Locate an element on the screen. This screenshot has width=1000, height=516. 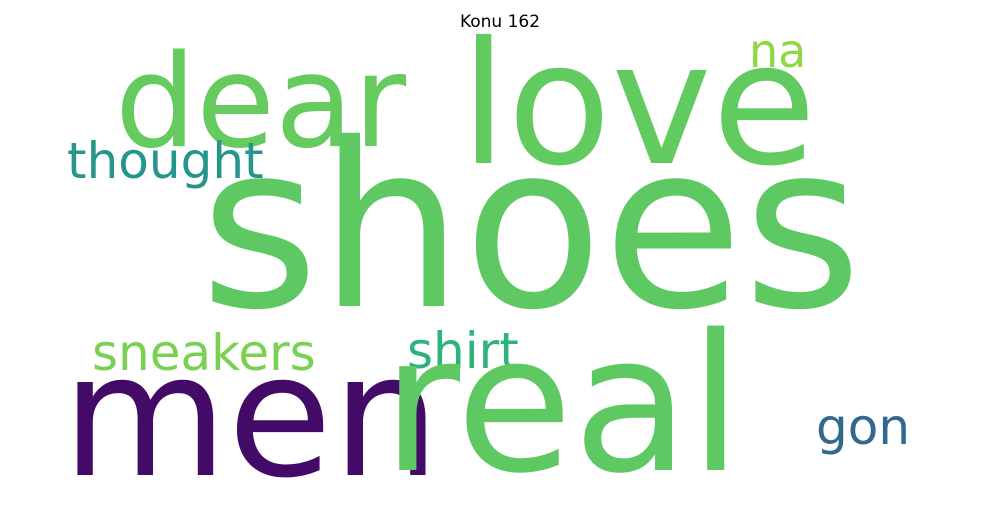
word-dear: dear is located at coordinates (261, 102).